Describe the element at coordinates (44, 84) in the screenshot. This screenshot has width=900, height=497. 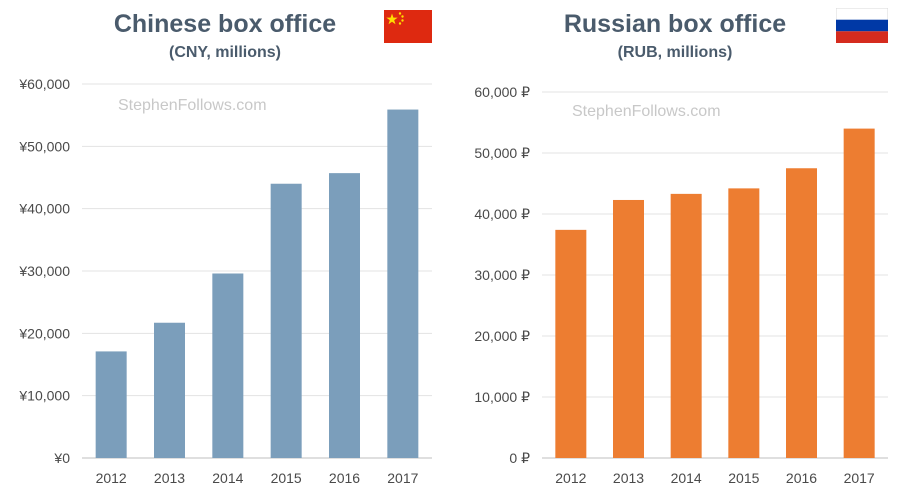
I see `y-tick-label-china: ¥60,000` at that location.